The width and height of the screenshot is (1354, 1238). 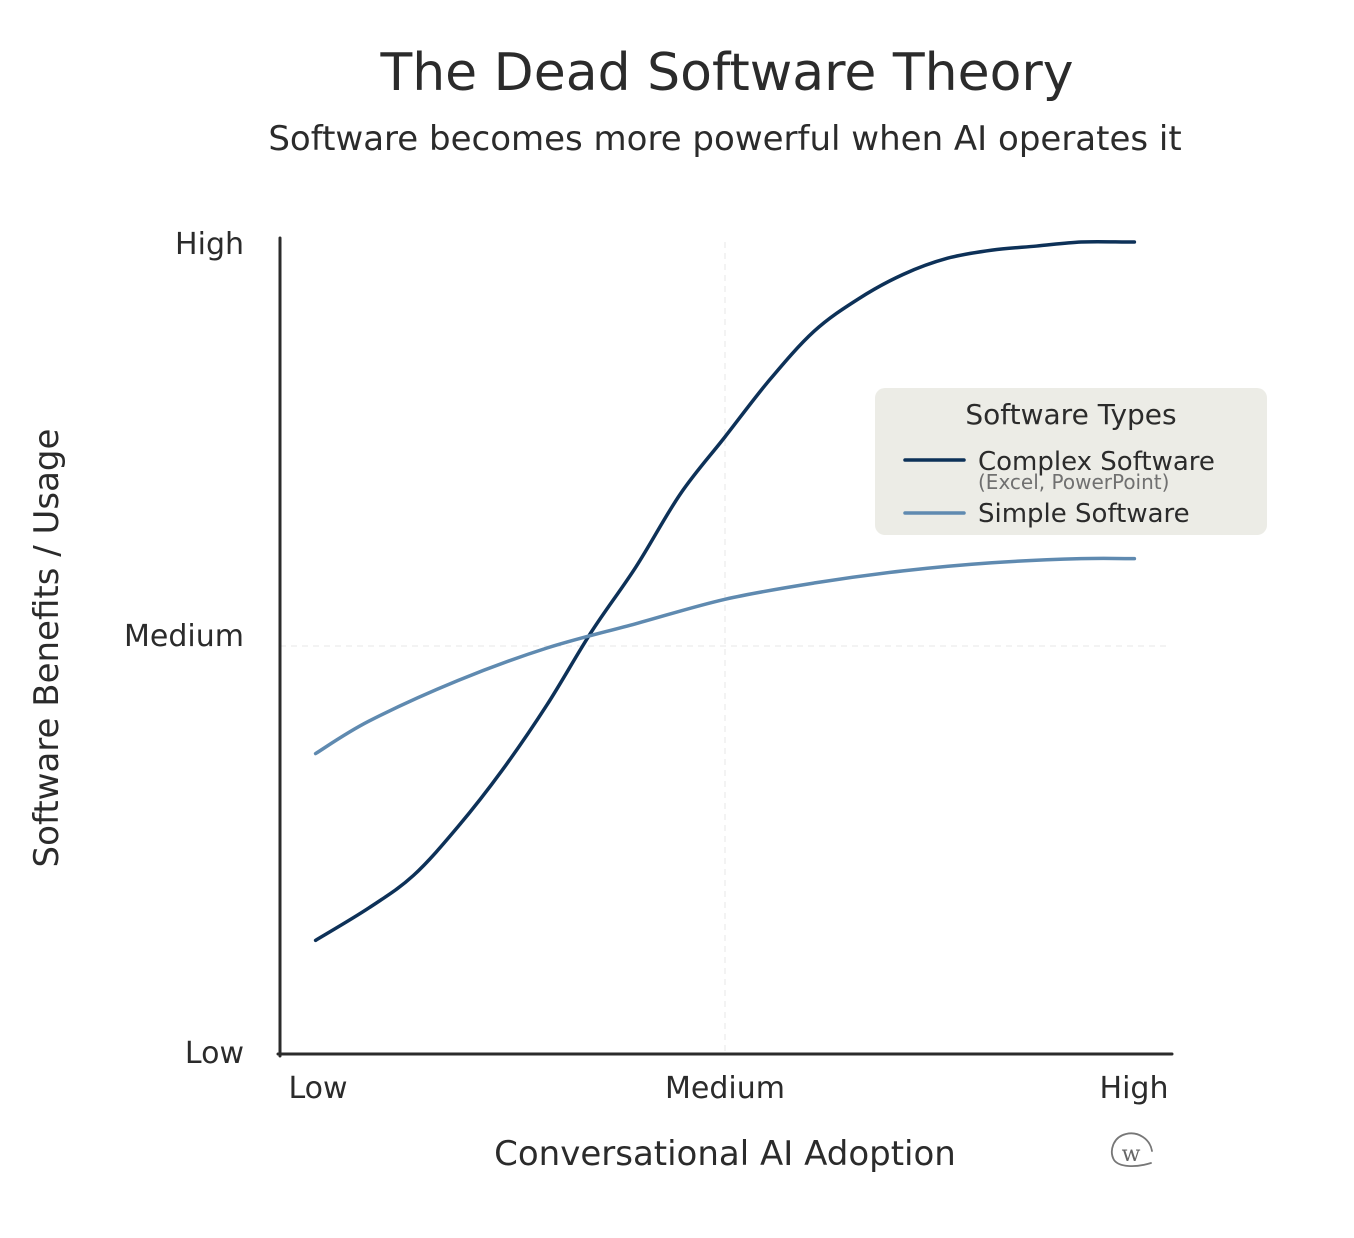 What do you see at coordinates (214, 1053) in the screenshot?
I see `y-tick-label-low: Low` at bounding box center [214, 1053].